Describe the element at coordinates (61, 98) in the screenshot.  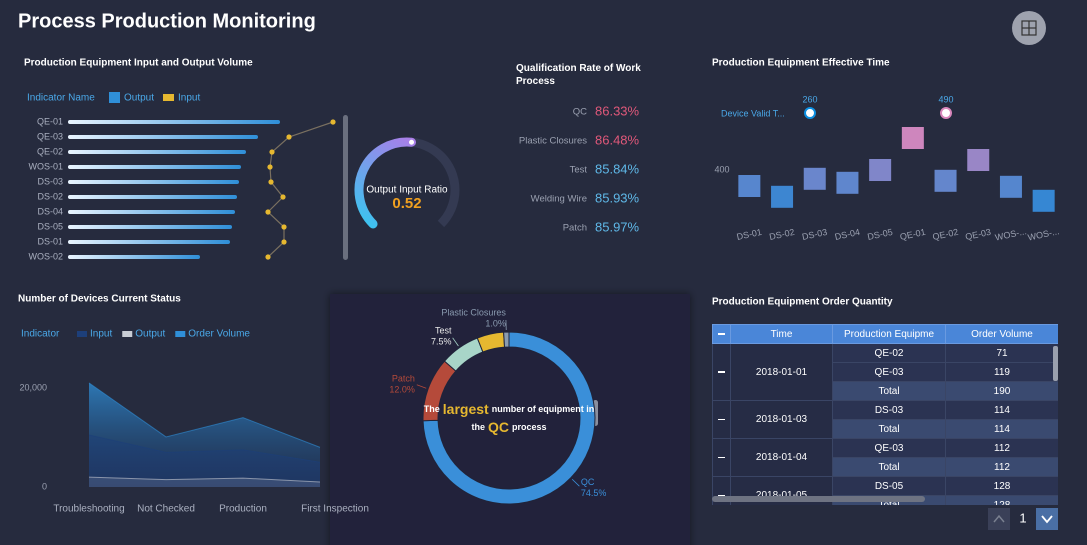
I see `legend-title: Indicator Name` at that location.